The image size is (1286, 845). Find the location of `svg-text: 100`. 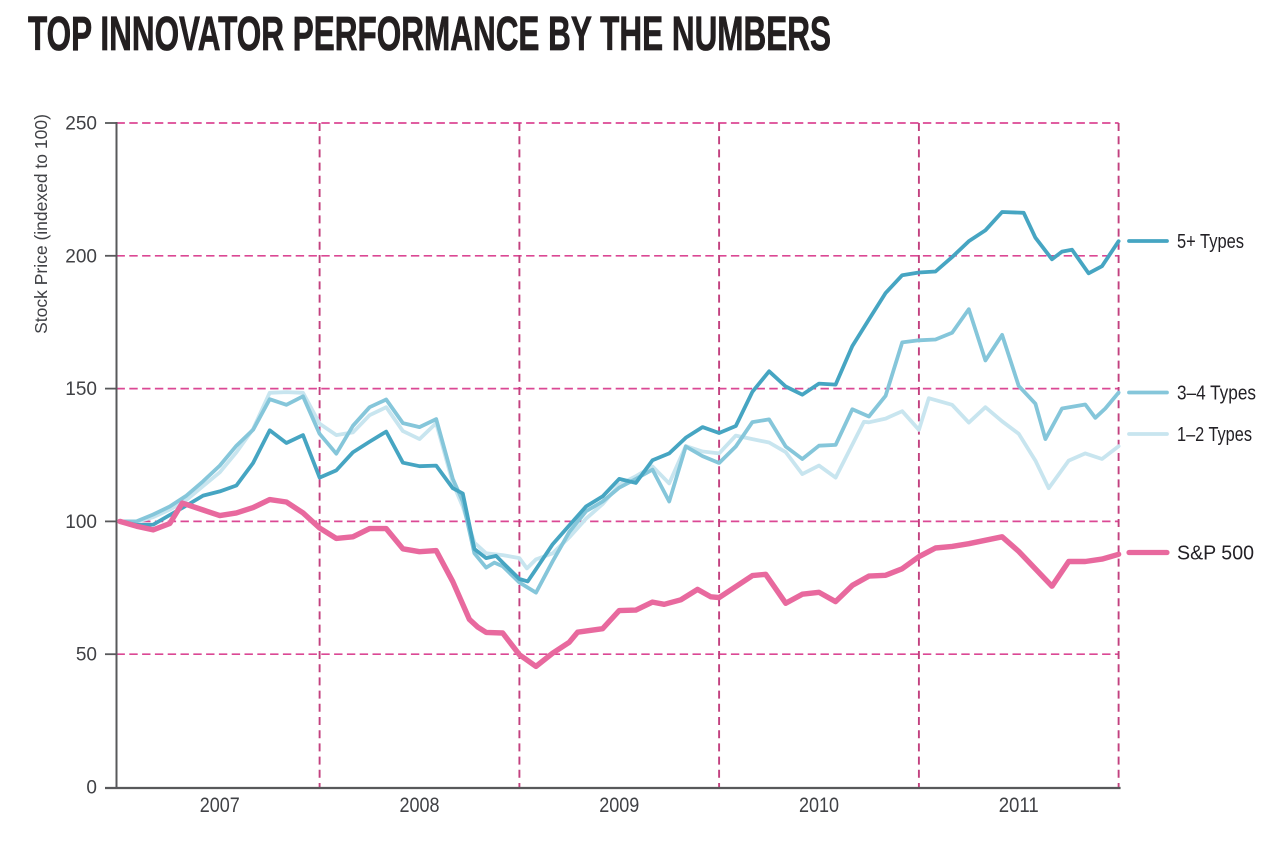

svg-text: 100 is located at coordinates (81, 522).